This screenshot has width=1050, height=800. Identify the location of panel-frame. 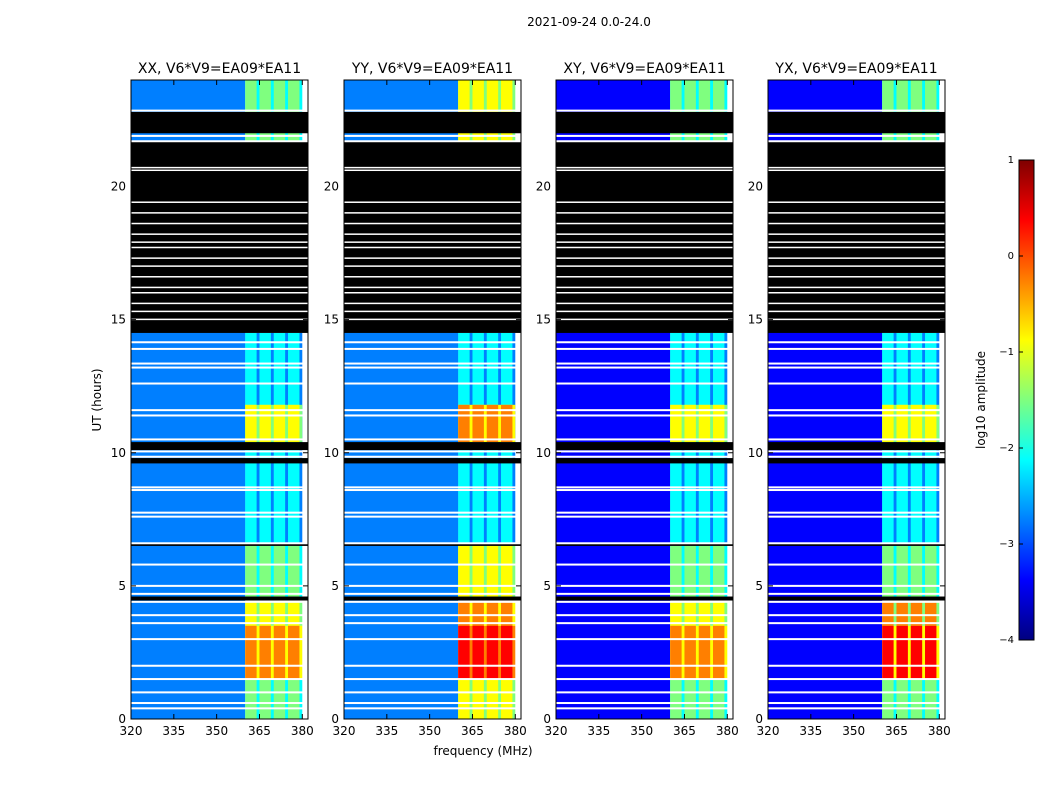
(644, 399).